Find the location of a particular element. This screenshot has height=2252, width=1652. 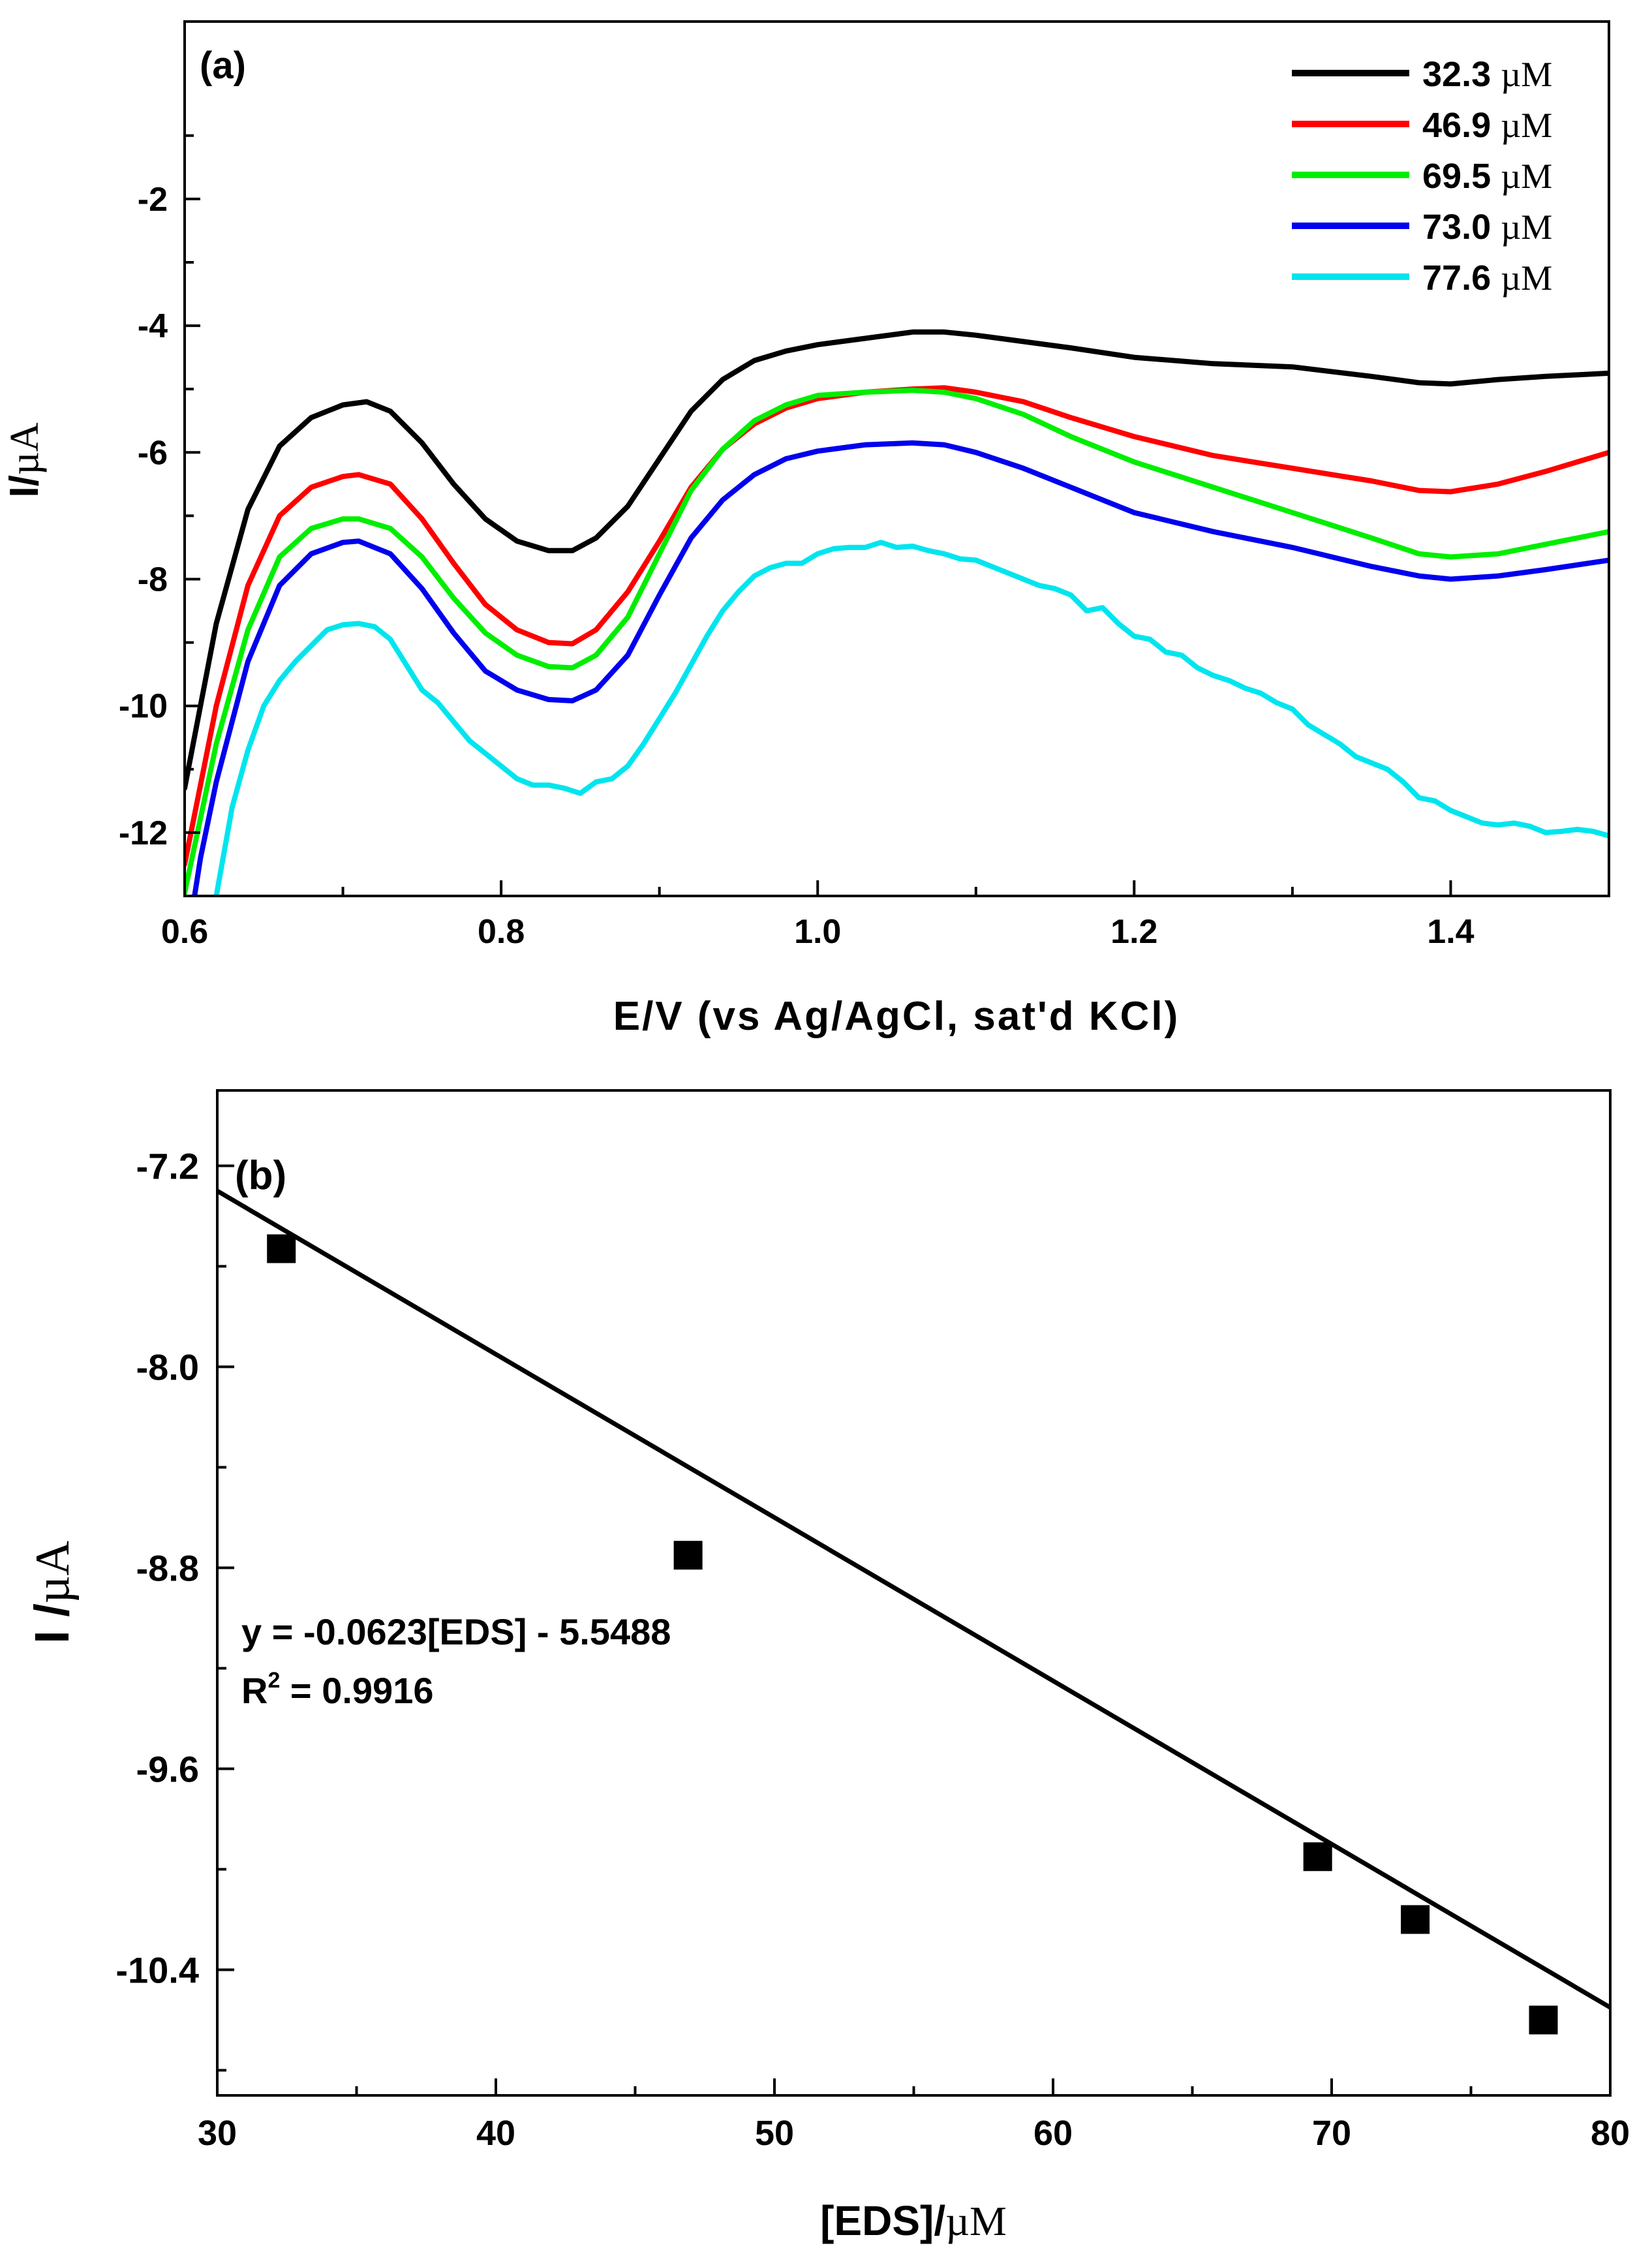

panel-b-x-axis-label-unit: µM is located at coordinates (976, 2221).